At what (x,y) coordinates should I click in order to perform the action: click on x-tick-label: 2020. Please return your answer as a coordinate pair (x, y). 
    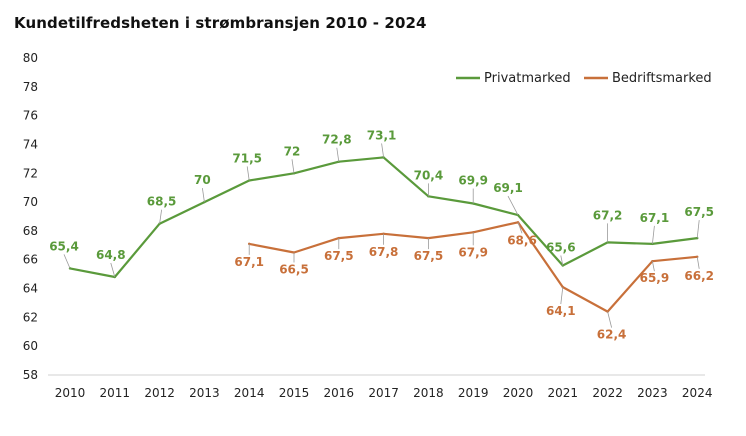
    Looking at the image, I should click on (518, 393).